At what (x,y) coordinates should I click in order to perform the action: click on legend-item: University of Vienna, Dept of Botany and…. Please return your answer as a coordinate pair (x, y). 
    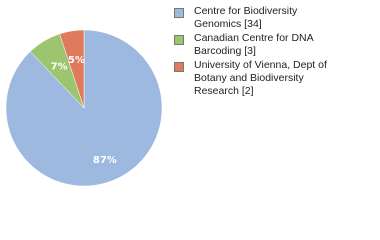
    Looking at the image, I should click on (259, 78).